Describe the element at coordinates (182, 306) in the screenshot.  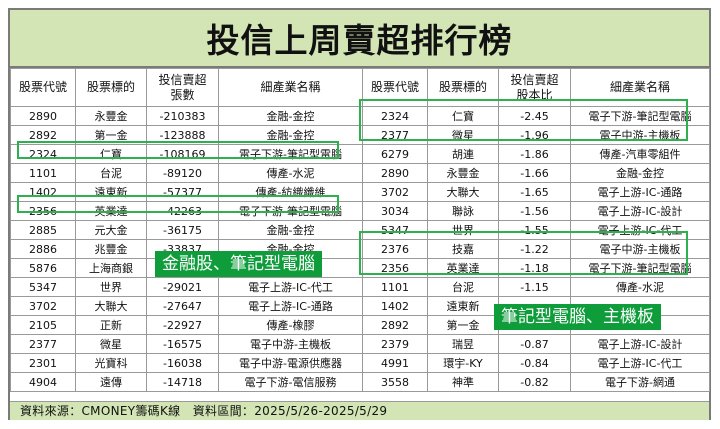
I see `left-value-cell: -27647` at that location.